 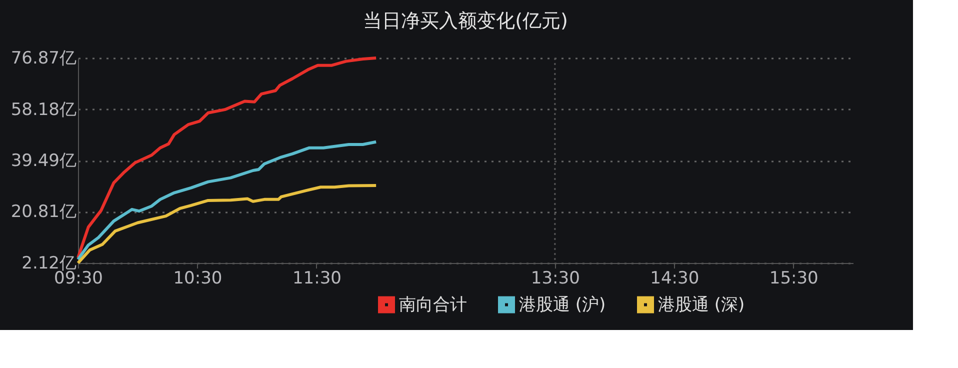 I want to click on x-tick-label: 10:30, so click(x=197, y=278).